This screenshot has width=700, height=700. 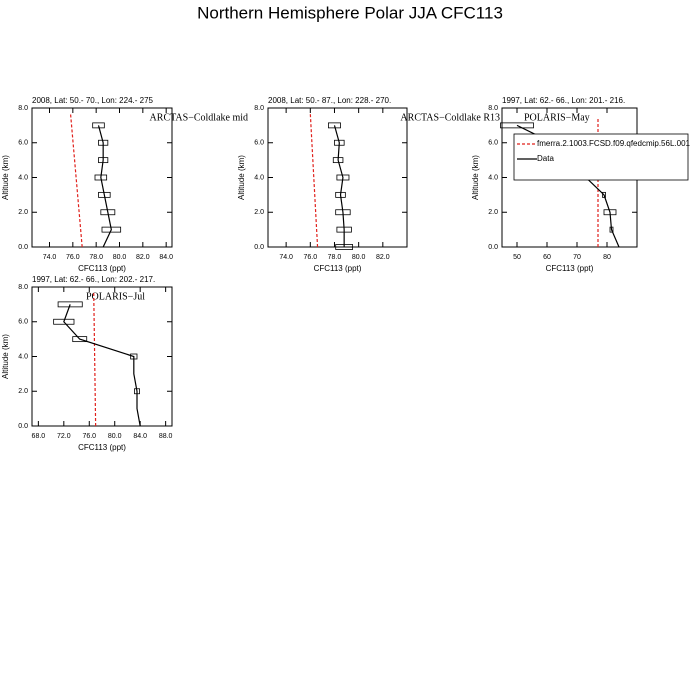 What do you see at coordinates (64, 436) in the screenshot?
I see `x-tick-label: 72.0` at bounding box center [64, 436].